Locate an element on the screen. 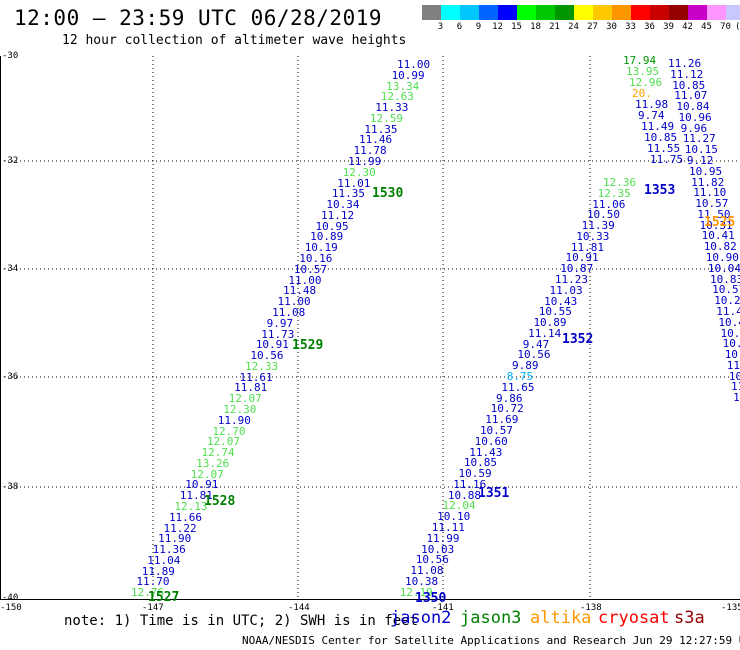 The height and width of the screenshot is (650, 740). wave-height-value: 10.19 is located at coordinates (321, 248).